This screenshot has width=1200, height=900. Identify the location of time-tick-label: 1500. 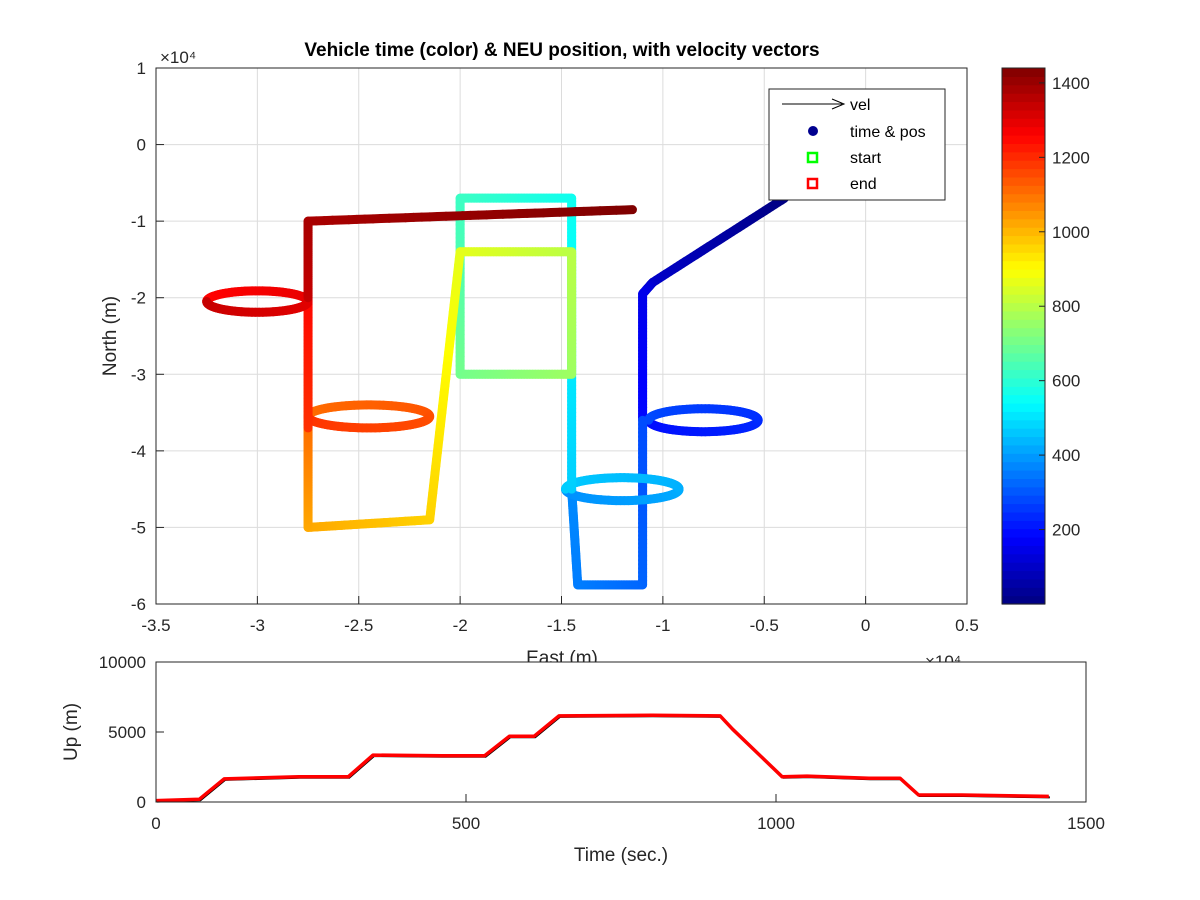
(1086, 823).